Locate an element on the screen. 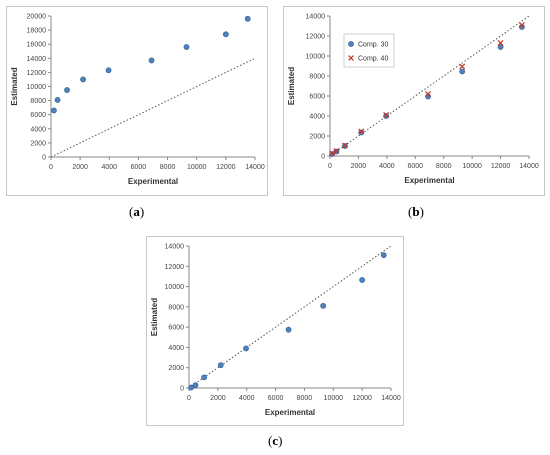  caption-c: (c) is located at coordinates (275, 440).